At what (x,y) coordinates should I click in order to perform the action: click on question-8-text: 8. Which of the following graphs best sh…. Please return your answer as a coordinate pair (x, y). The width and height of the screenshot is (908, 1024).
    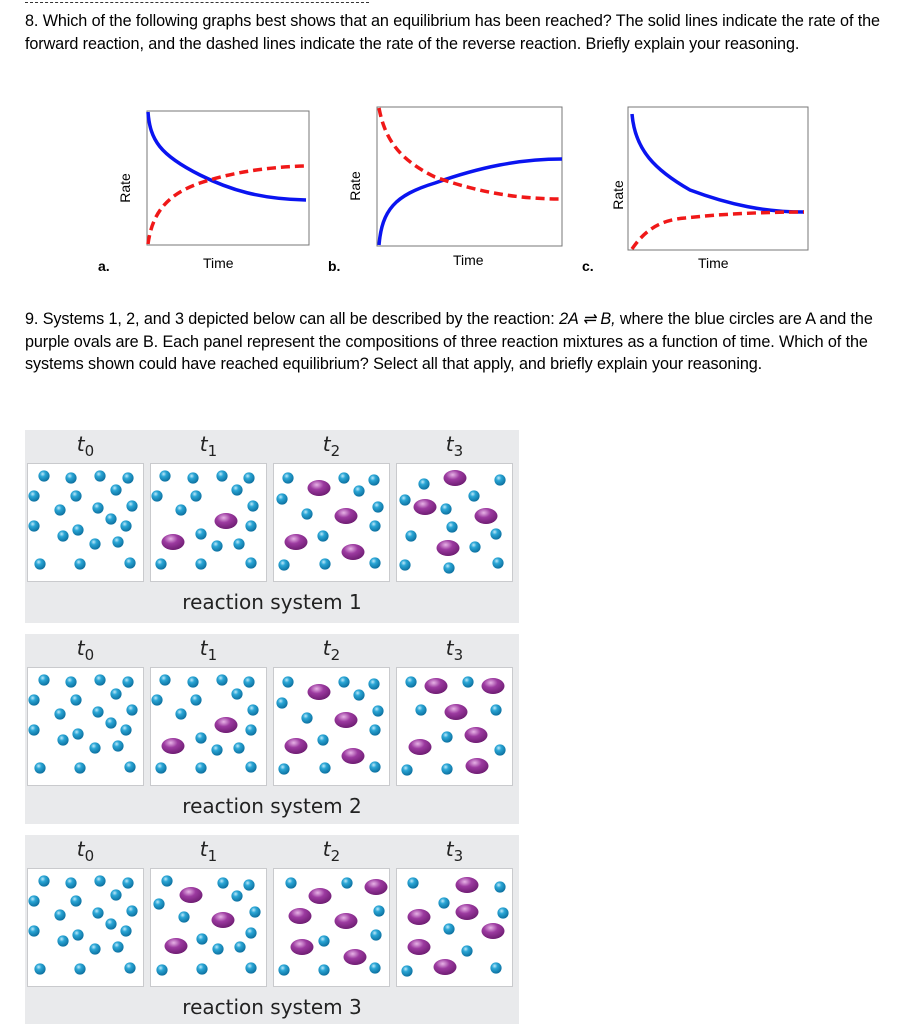
    Looking at the image, I should click on (452, 32).